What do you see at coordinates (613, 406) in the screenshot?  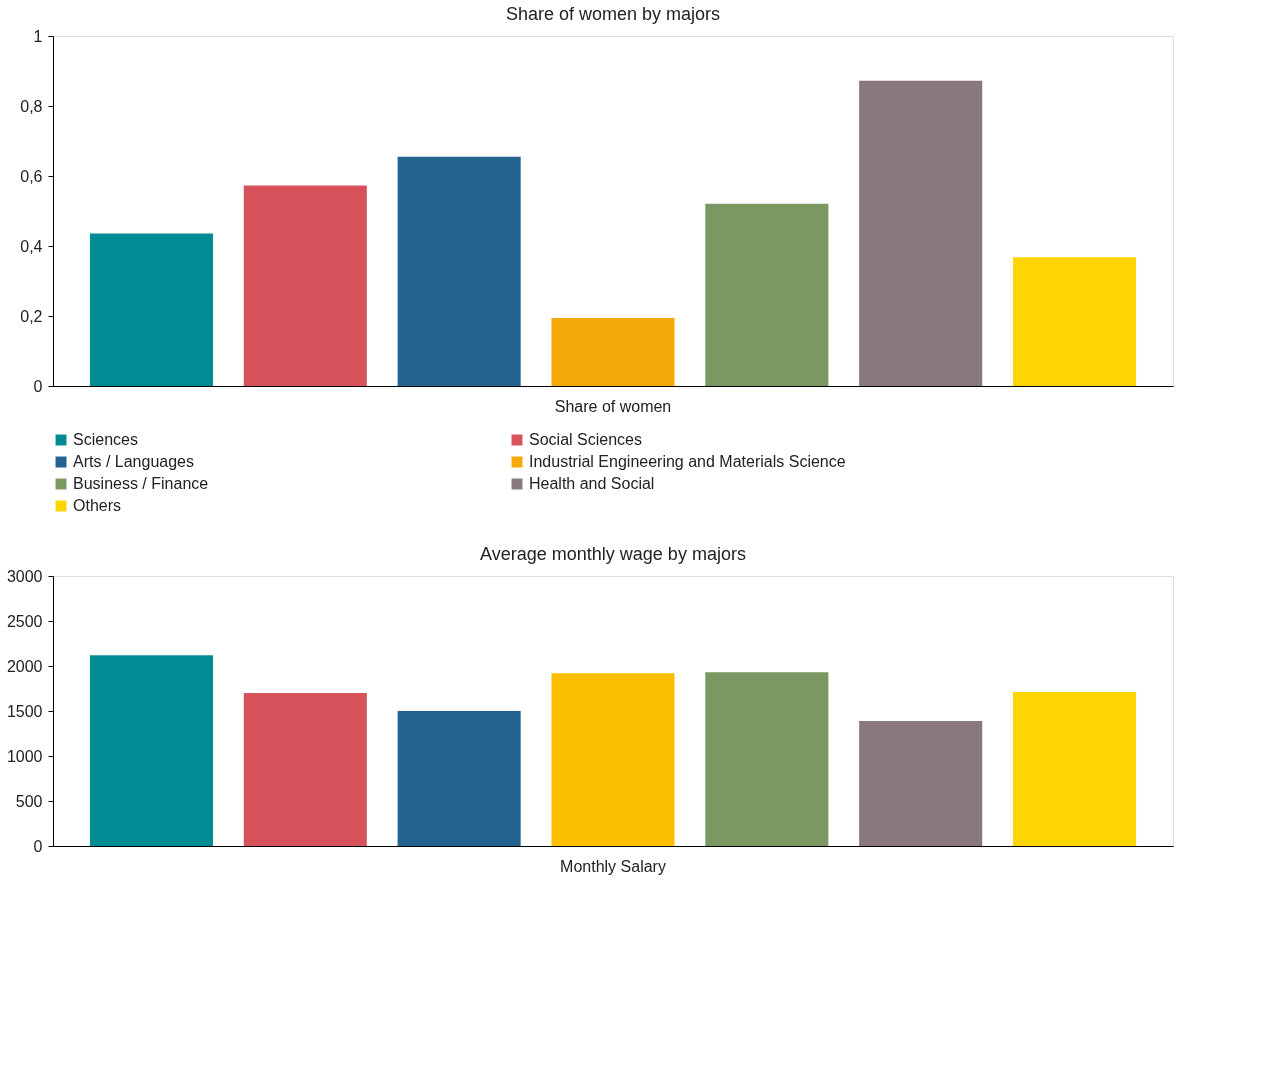 I see `x-tick-label: Share of women` at bounding box center [613, 406].